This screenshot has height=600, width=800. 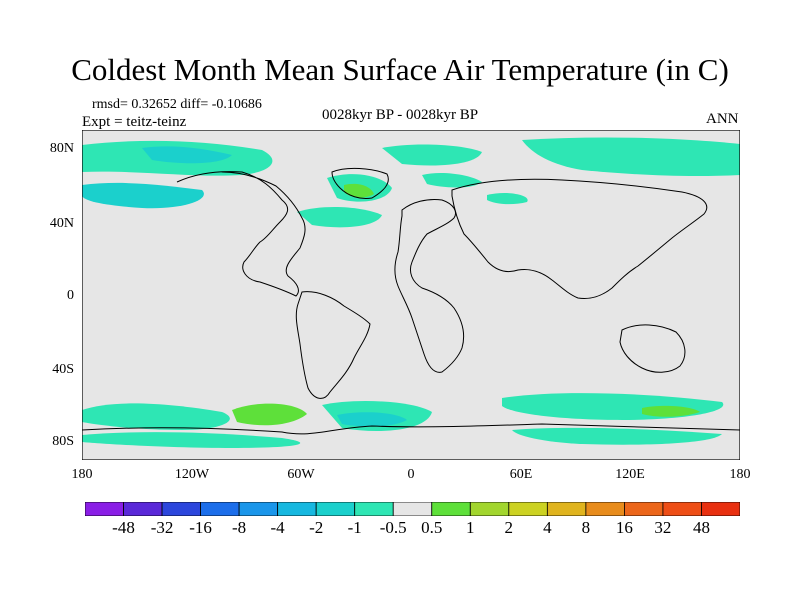 I want to click on colorbar-label: -48, so click(x=123, y=527).